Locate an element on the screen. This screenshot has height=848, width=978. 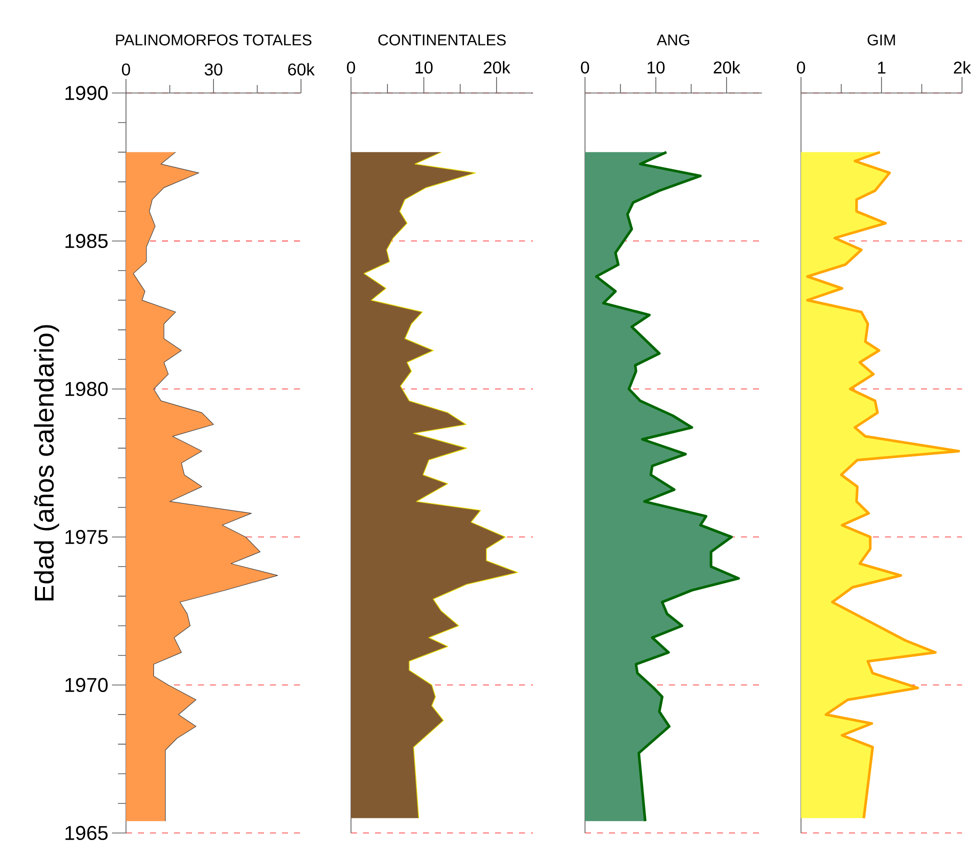
y-tick-label: 1975 is located at coordinates (87, 537).